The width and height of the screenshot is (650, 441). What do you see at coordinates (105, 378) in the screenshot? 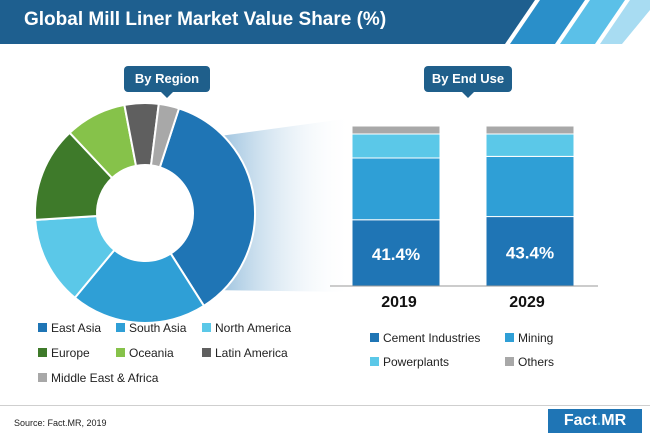
I see `legend-label: Middle East & Africa` at bounding box center [105, 378].